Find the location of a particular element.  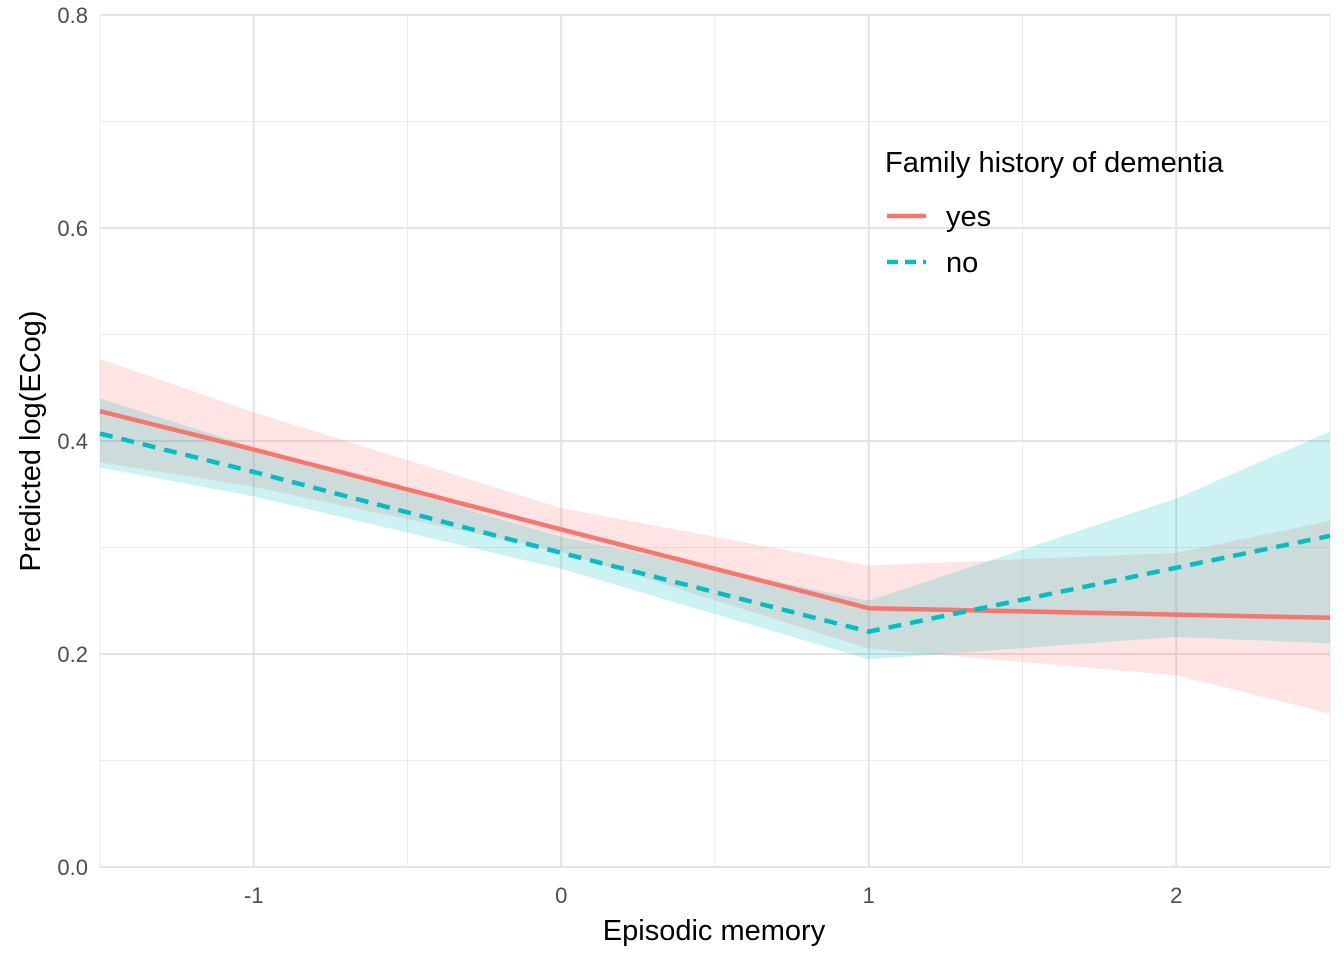

x-axis-title: Episodic memory is located at coordinates (714, 931).